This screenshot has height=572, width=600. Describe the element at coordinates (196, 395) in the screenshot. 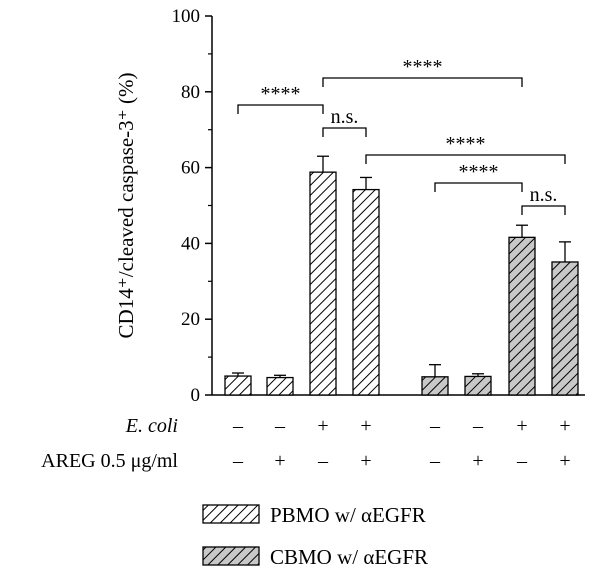

I see `y-tick-label: 0` at that location.